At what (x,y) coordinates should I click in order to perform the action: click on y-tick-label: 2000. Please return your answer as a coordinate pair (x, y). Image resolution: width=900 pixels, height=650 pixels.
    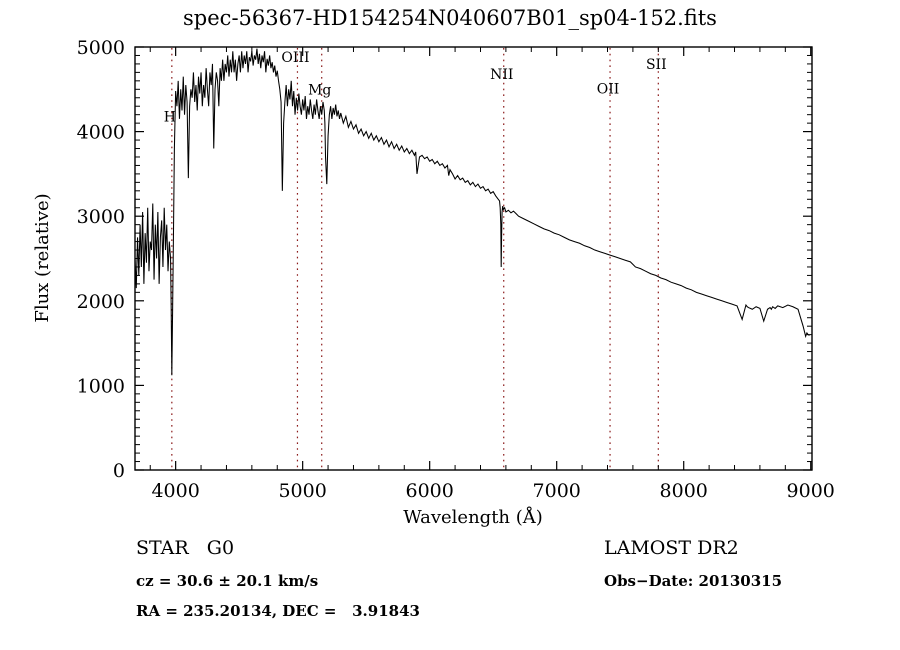
    Looking at the image, I should click on (101, 302).